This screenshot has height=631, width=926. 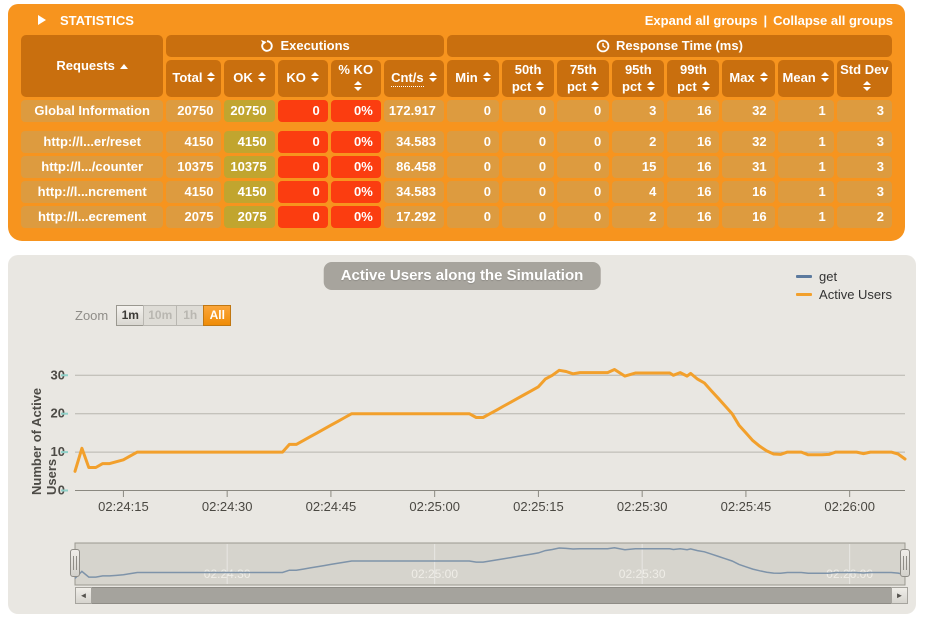 I want to click on legend-item-active-users: Active Users, so click(x=844, y=295).